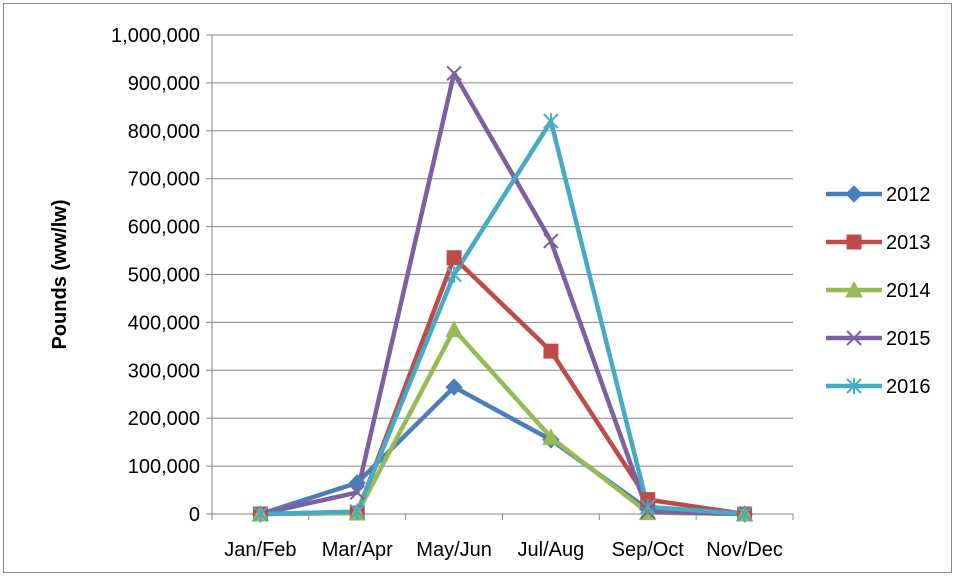 The image size is (957, 578). What do you see at coordinates (164, 419) in the screenshot?
I see `y-tick-label: 200,000` at bounding box center [164, 419].